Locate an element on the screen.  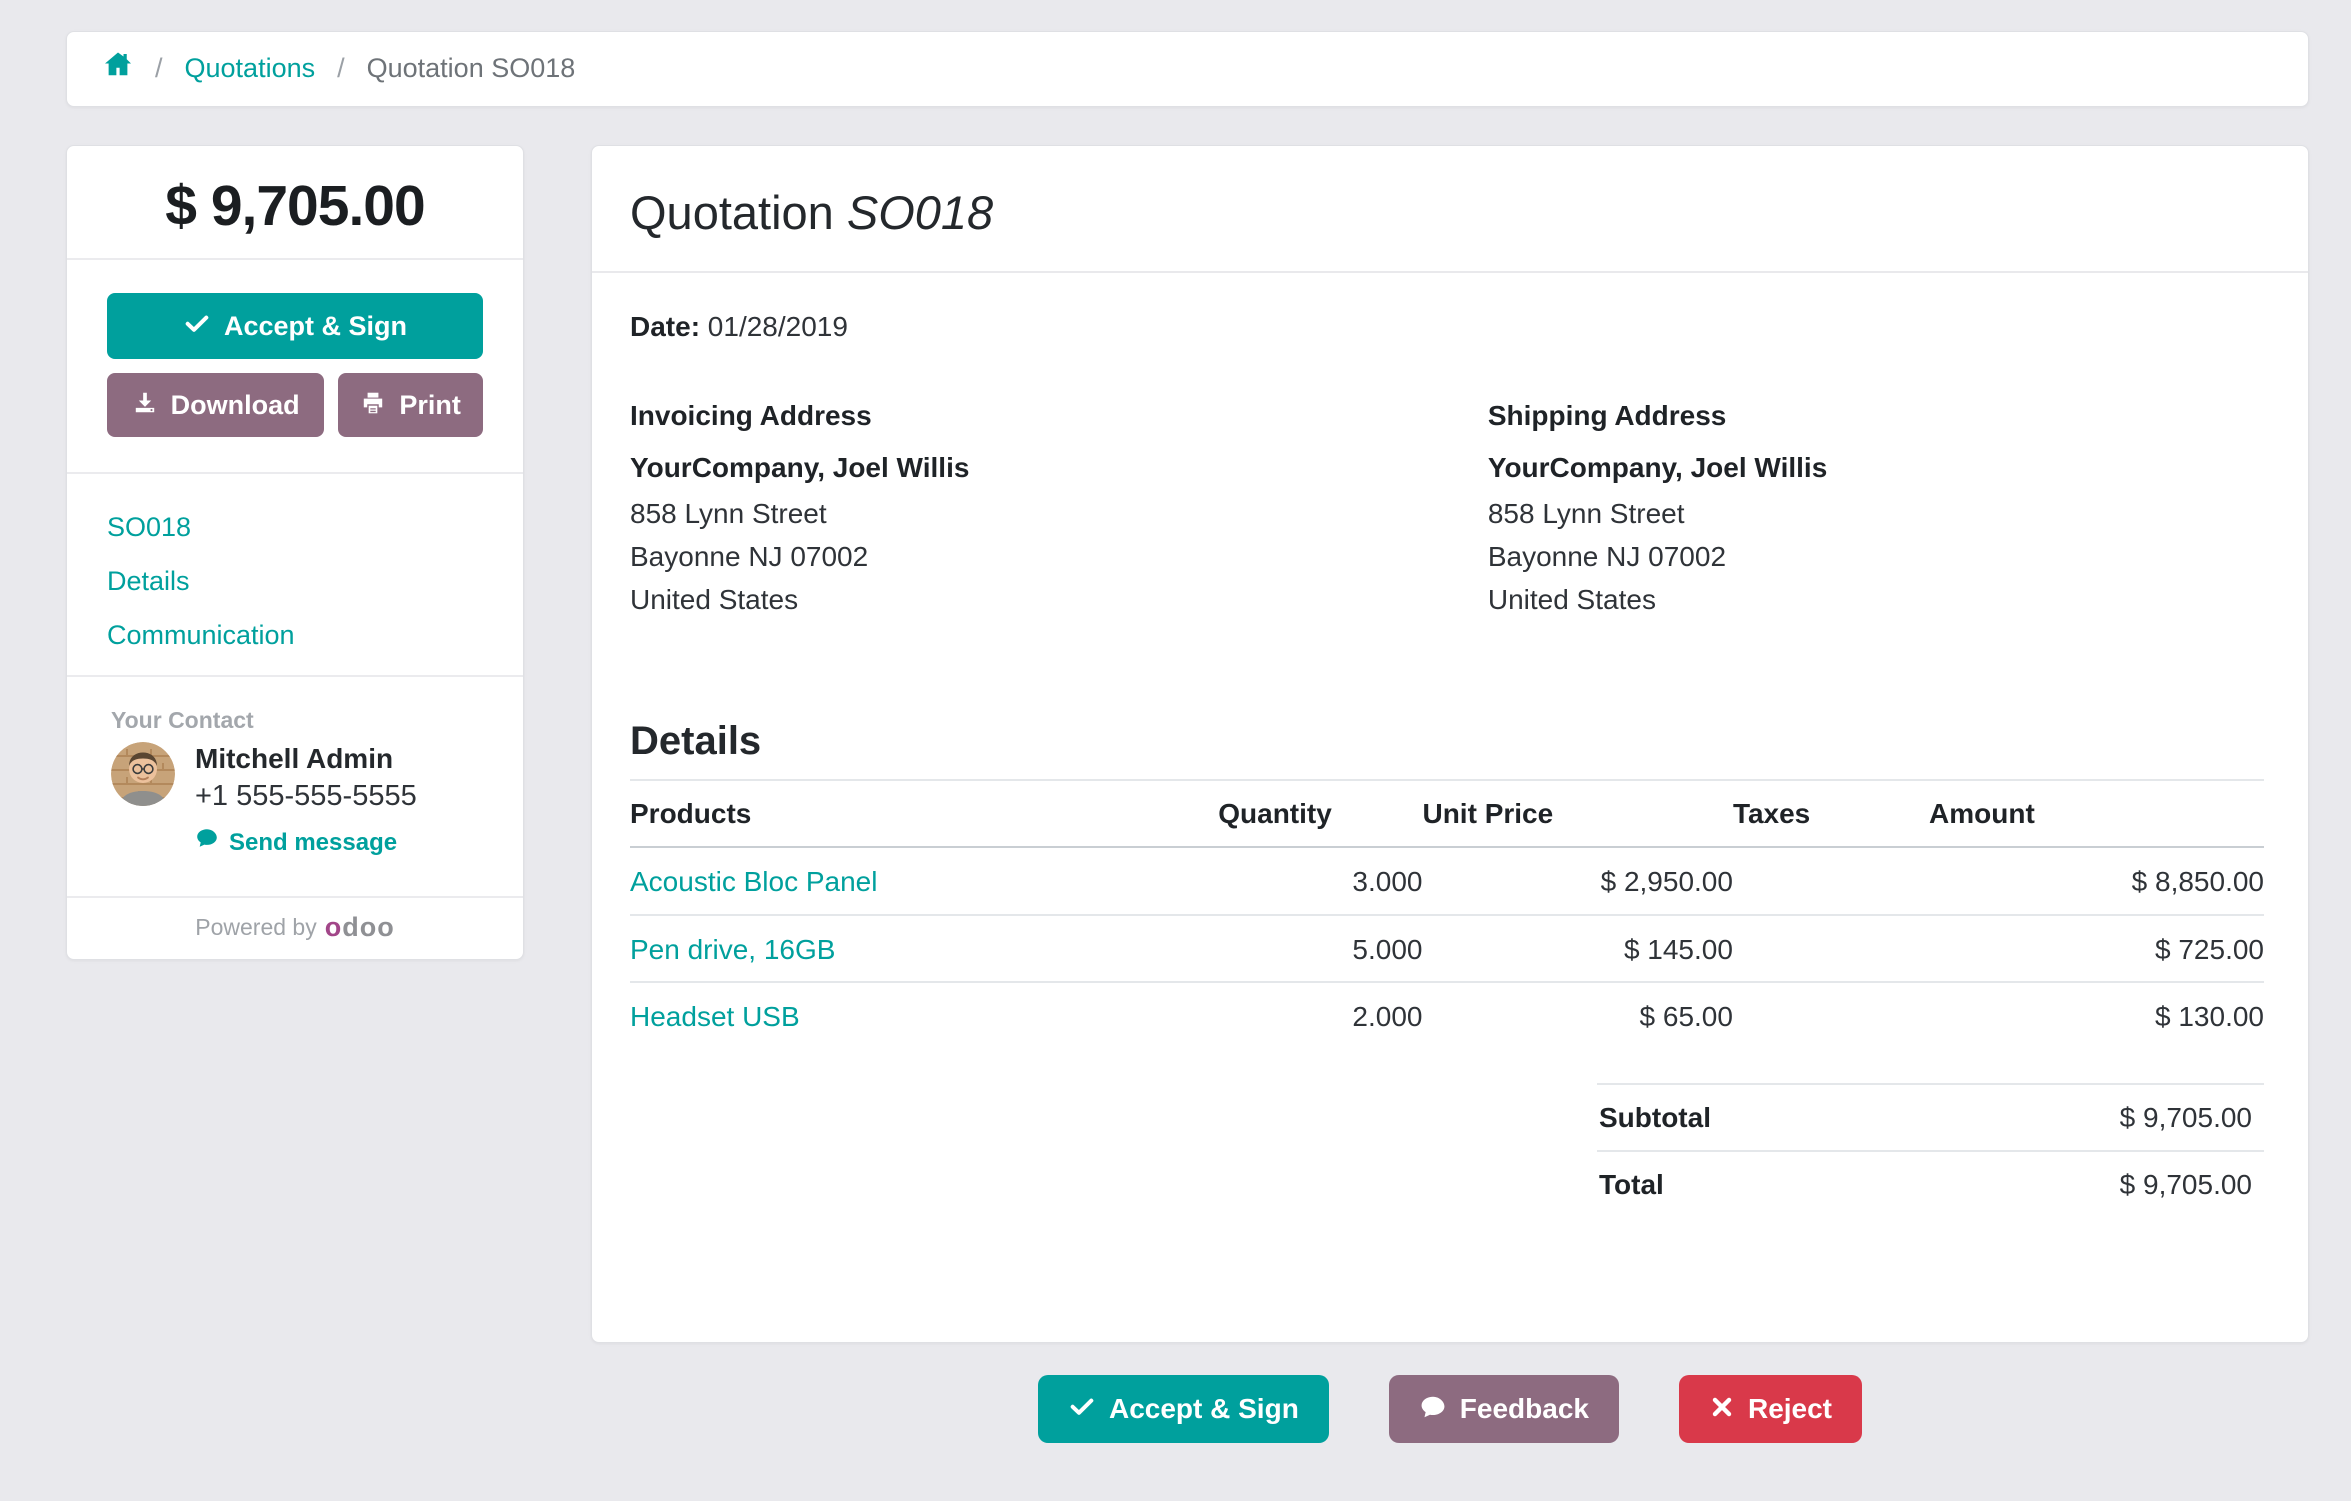
quantity-cell: 2.000 is located at coordinates (1387, 1016).